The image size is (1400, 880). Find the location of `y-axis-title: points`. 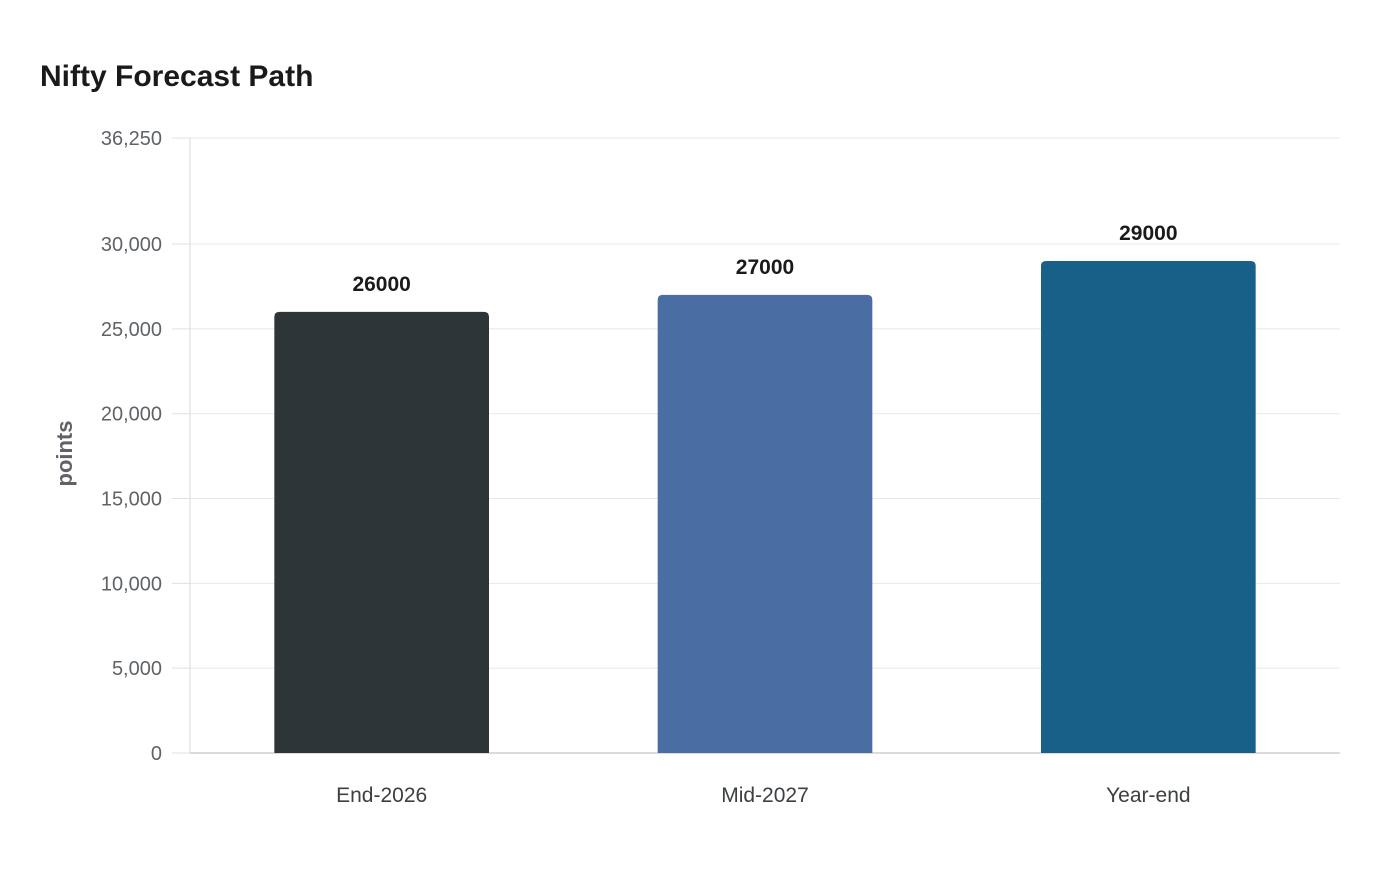

y-axis-title: points is located at coordinates (64, 454).